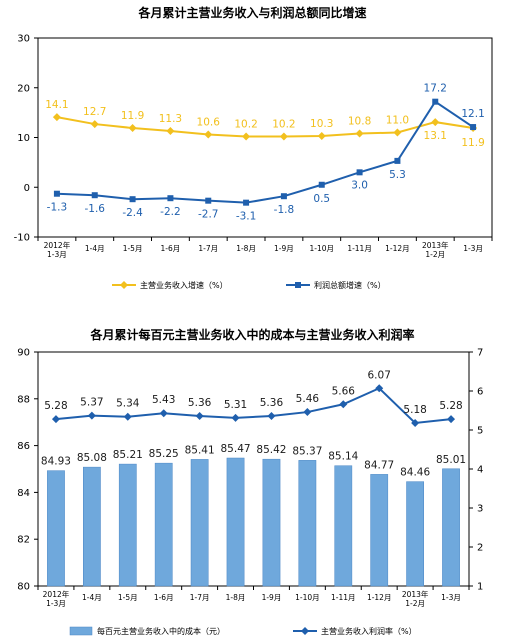 The image size is (505, 644). I want to click on chart2-right-tick-label: 3, so click(480, 509).